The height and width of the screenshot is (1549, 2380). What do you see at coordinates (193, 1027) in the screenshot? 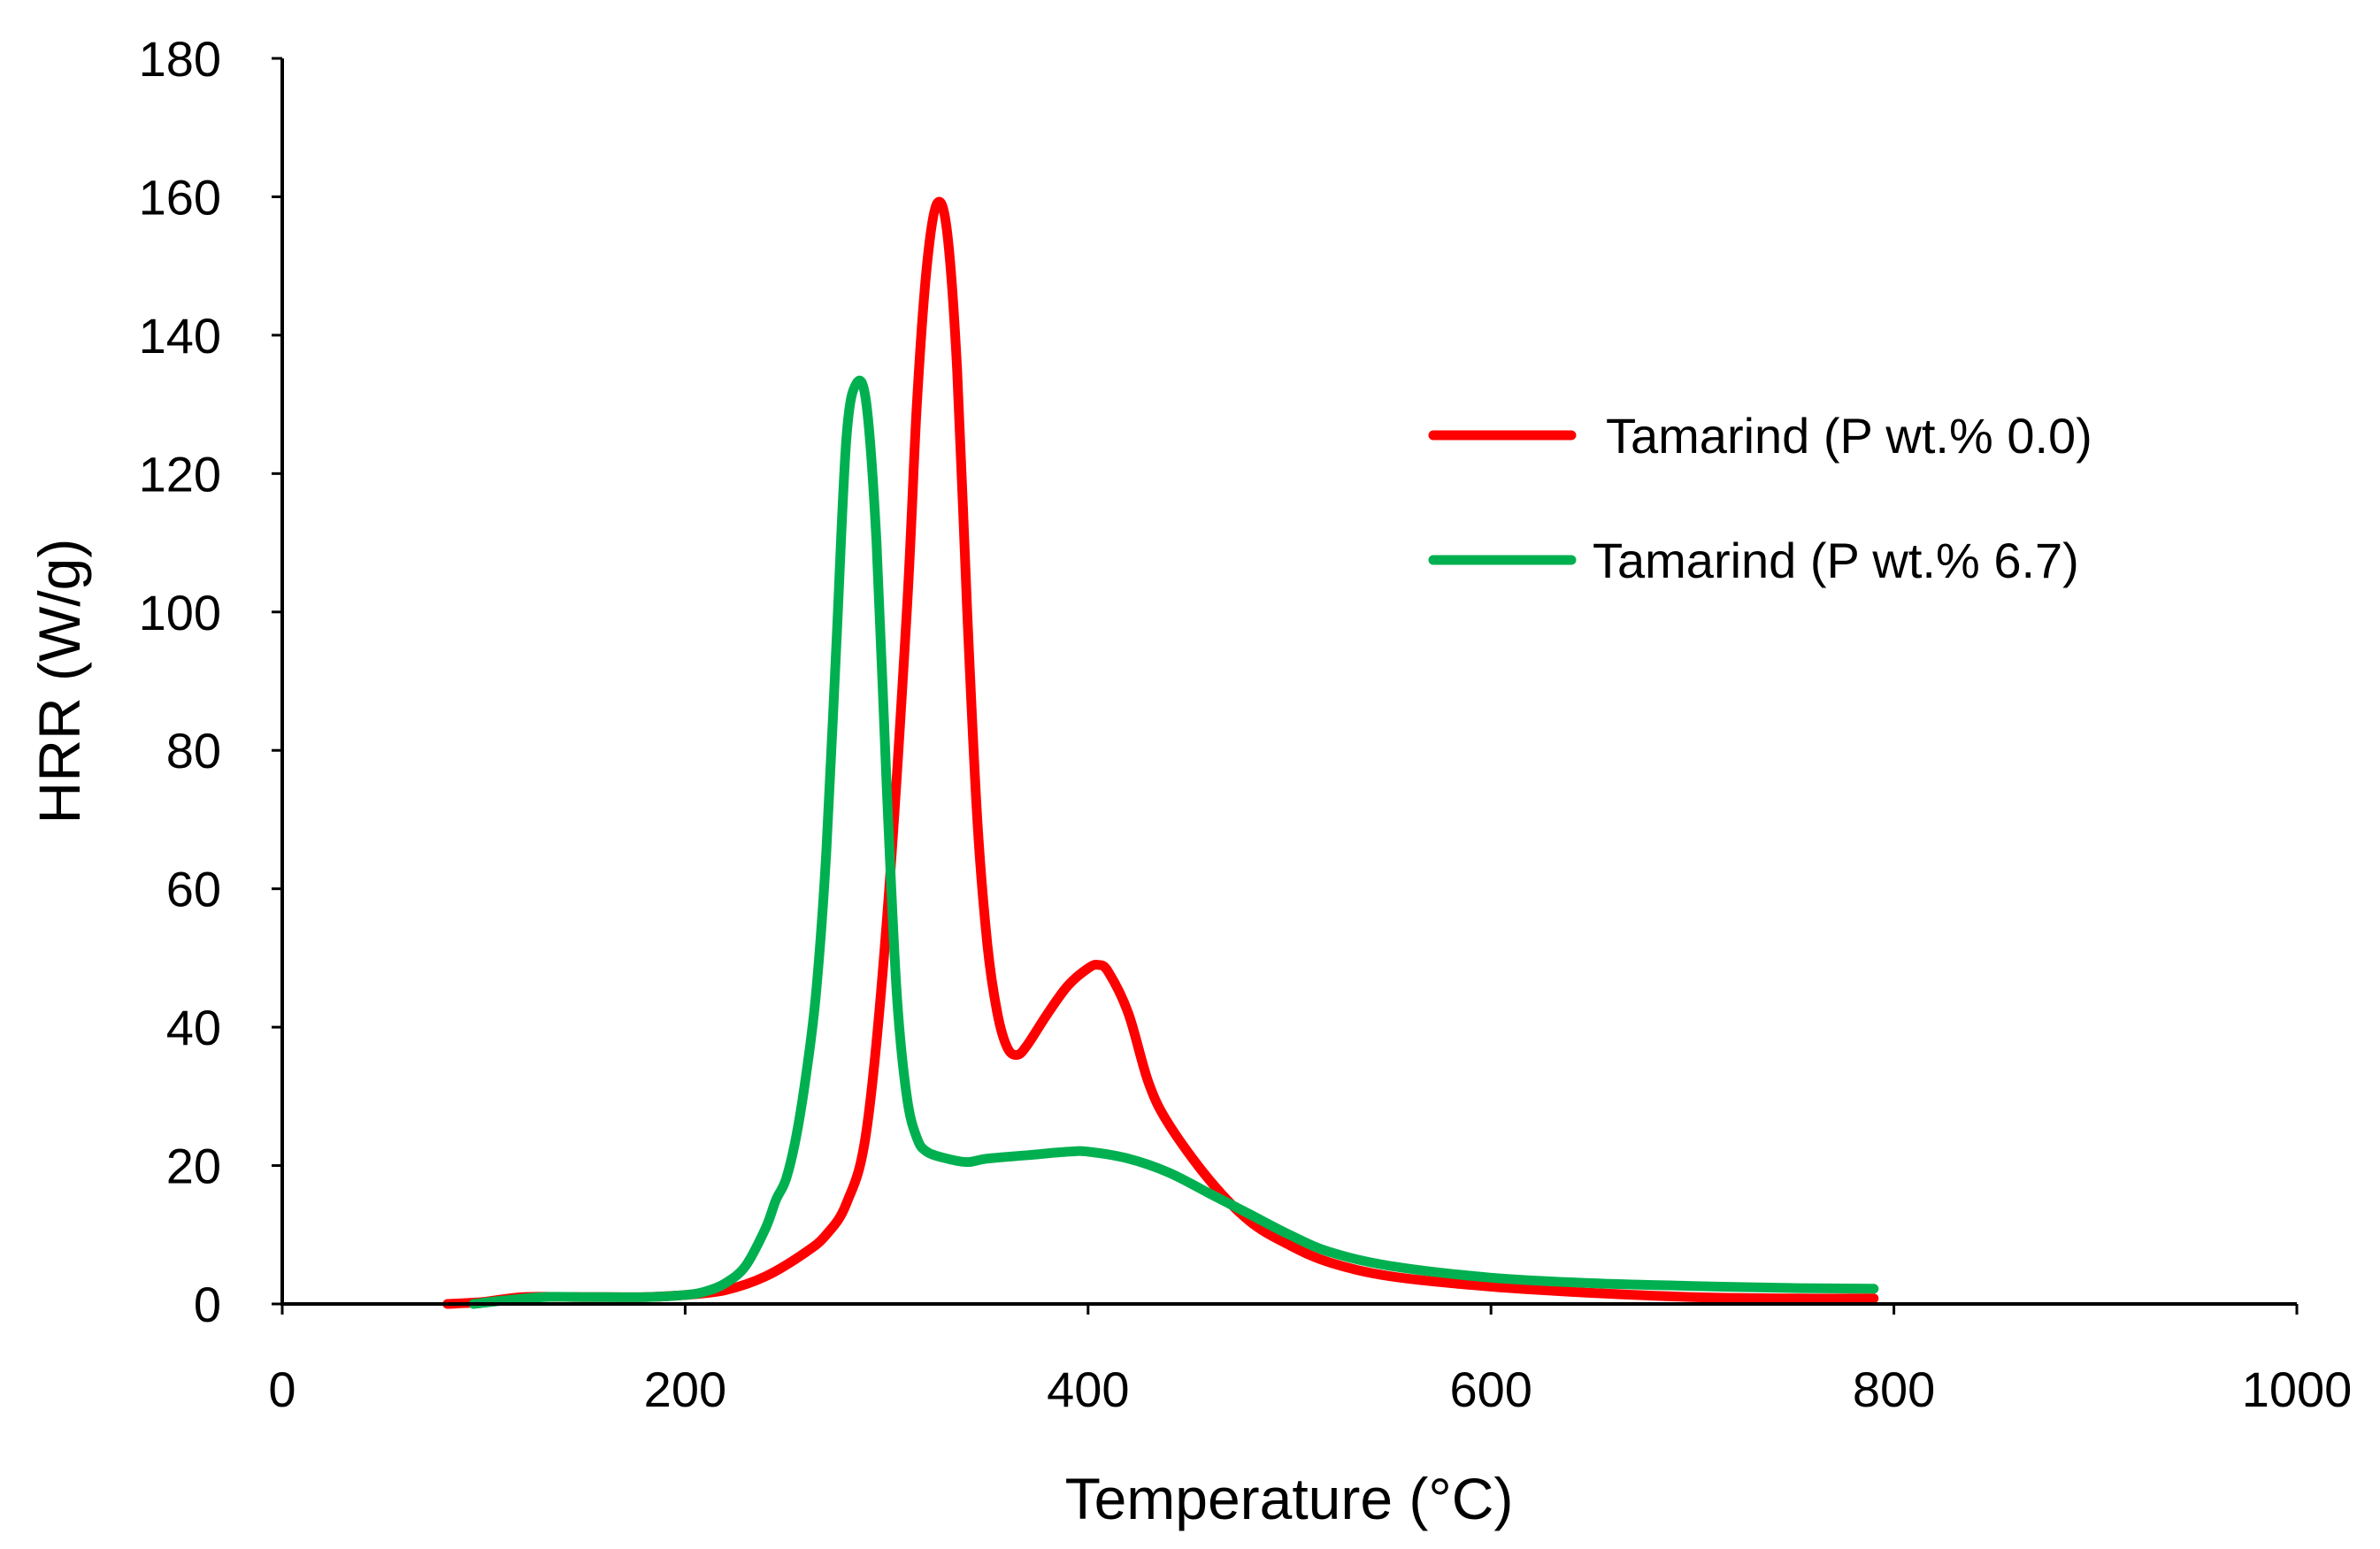
I see `y-tick-label: 40` at bounding box center [193, 1027].